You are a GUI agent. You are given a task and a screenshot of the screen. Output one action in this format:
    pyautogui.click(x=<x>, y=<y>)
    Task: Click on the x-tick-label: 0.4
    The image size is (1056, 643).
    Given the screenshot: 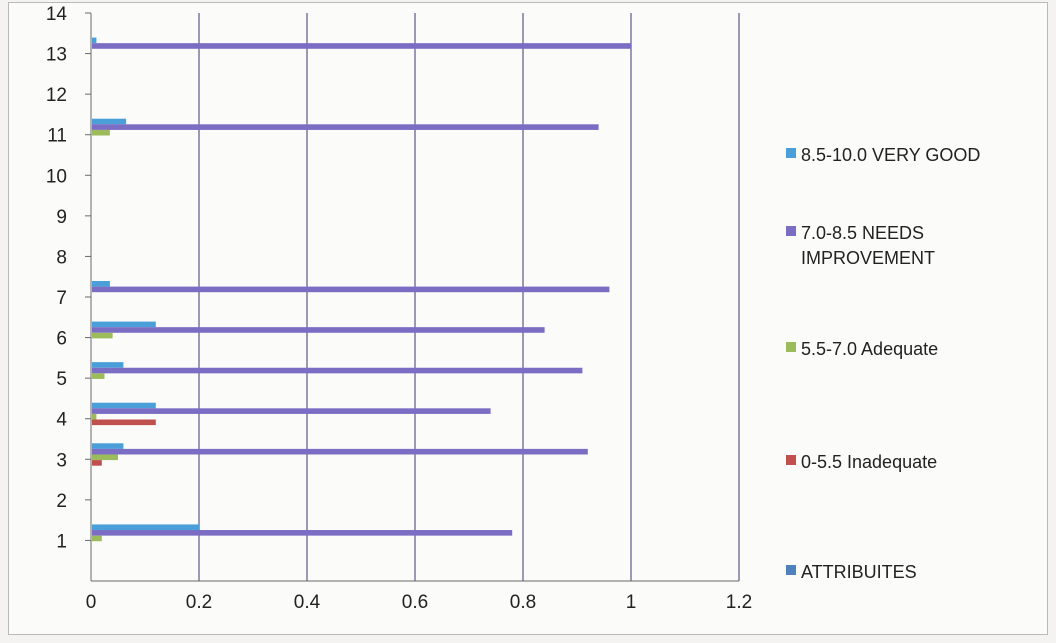 What is the action you would take?
    pyautogui.click(x=307, y=602)
    